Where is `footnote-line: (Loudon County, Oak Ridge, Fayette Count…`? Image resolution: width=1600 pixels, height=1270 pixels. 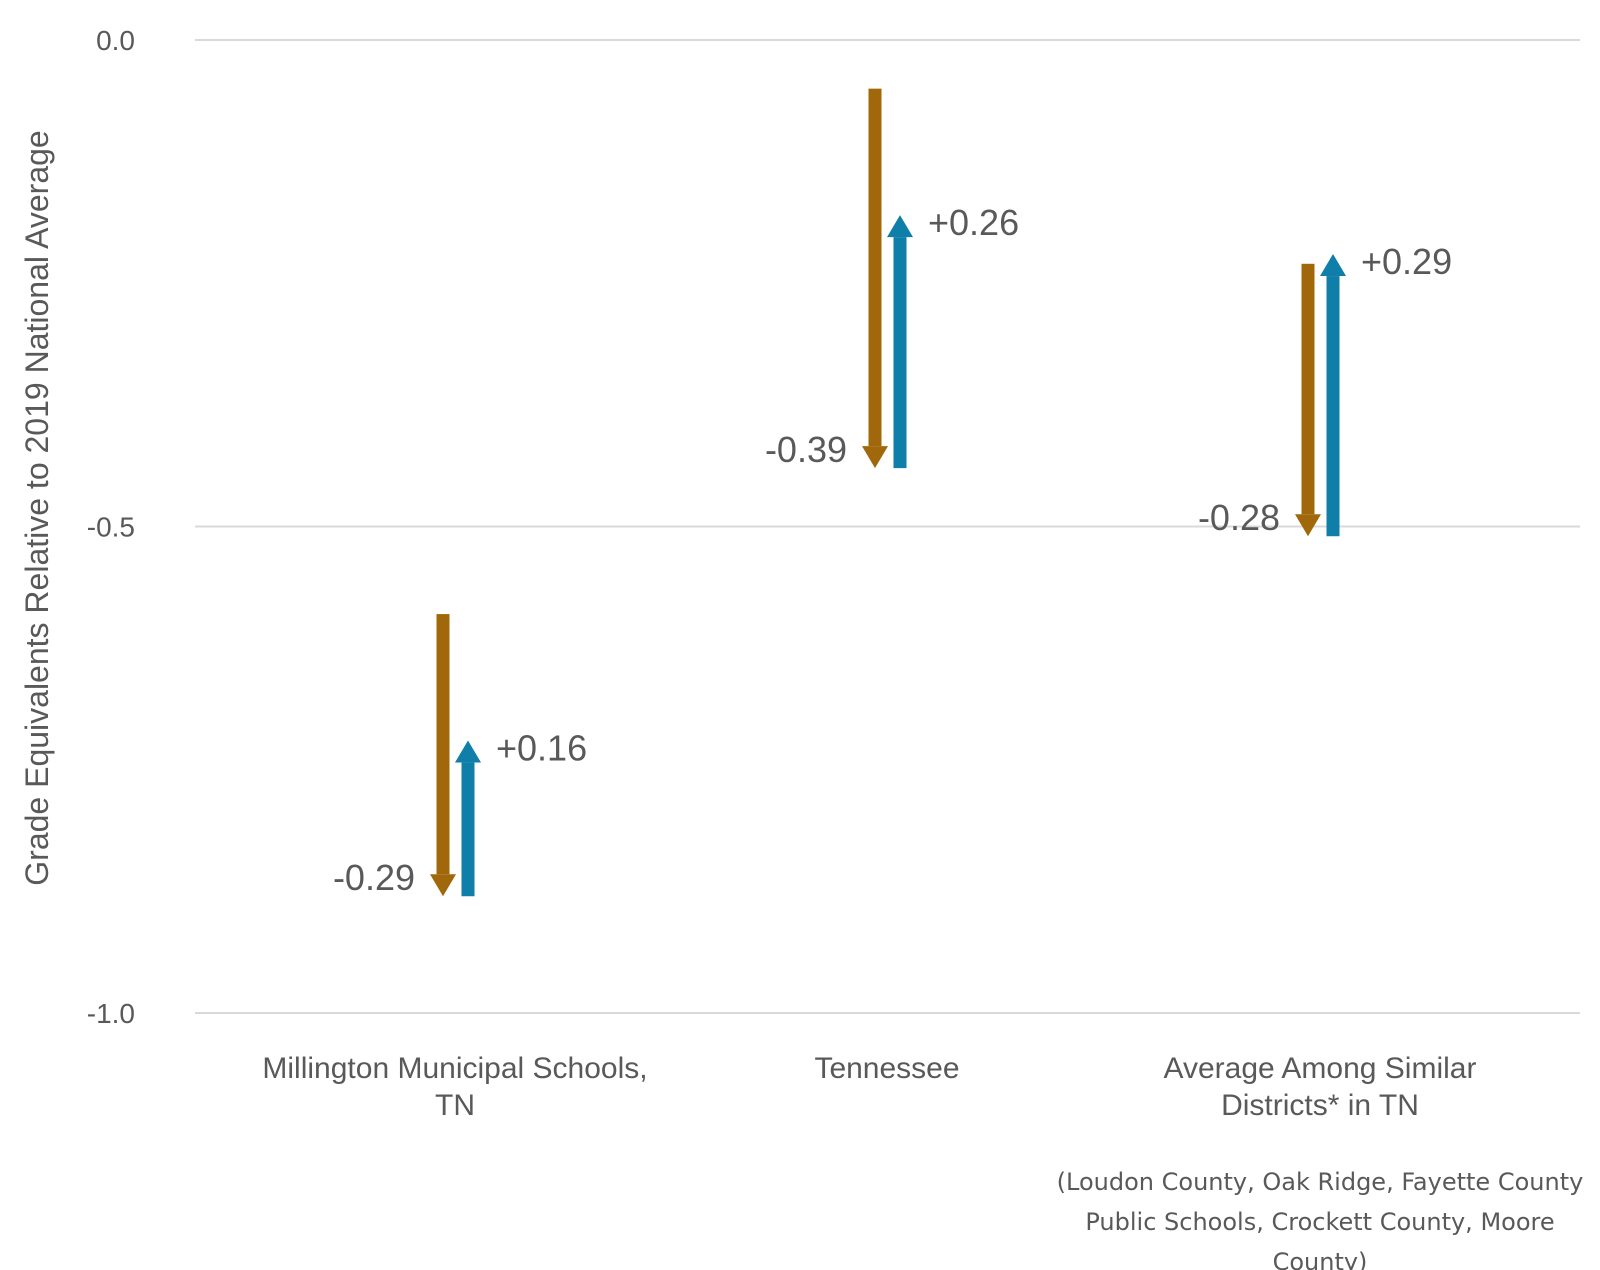 footnote-line: (Loudon County, Oak Ridge, Fayette Count… is located at coordinates (1320, 1182).